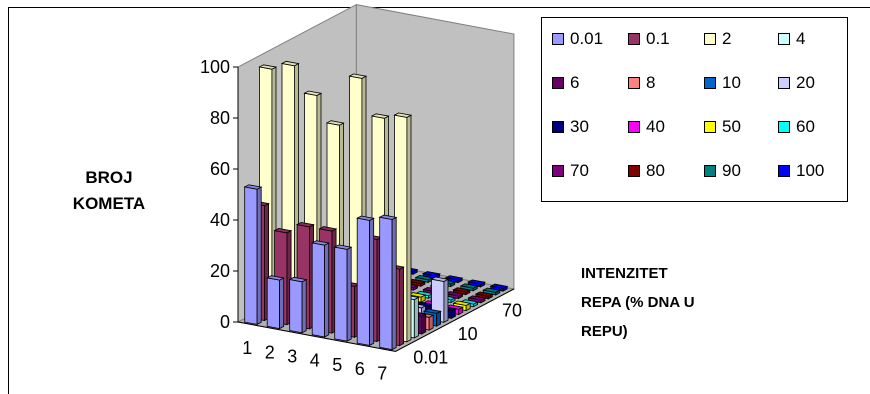 The image size is (870, 394). I want to click on depth-tick-label: 70, so click(512, 311).